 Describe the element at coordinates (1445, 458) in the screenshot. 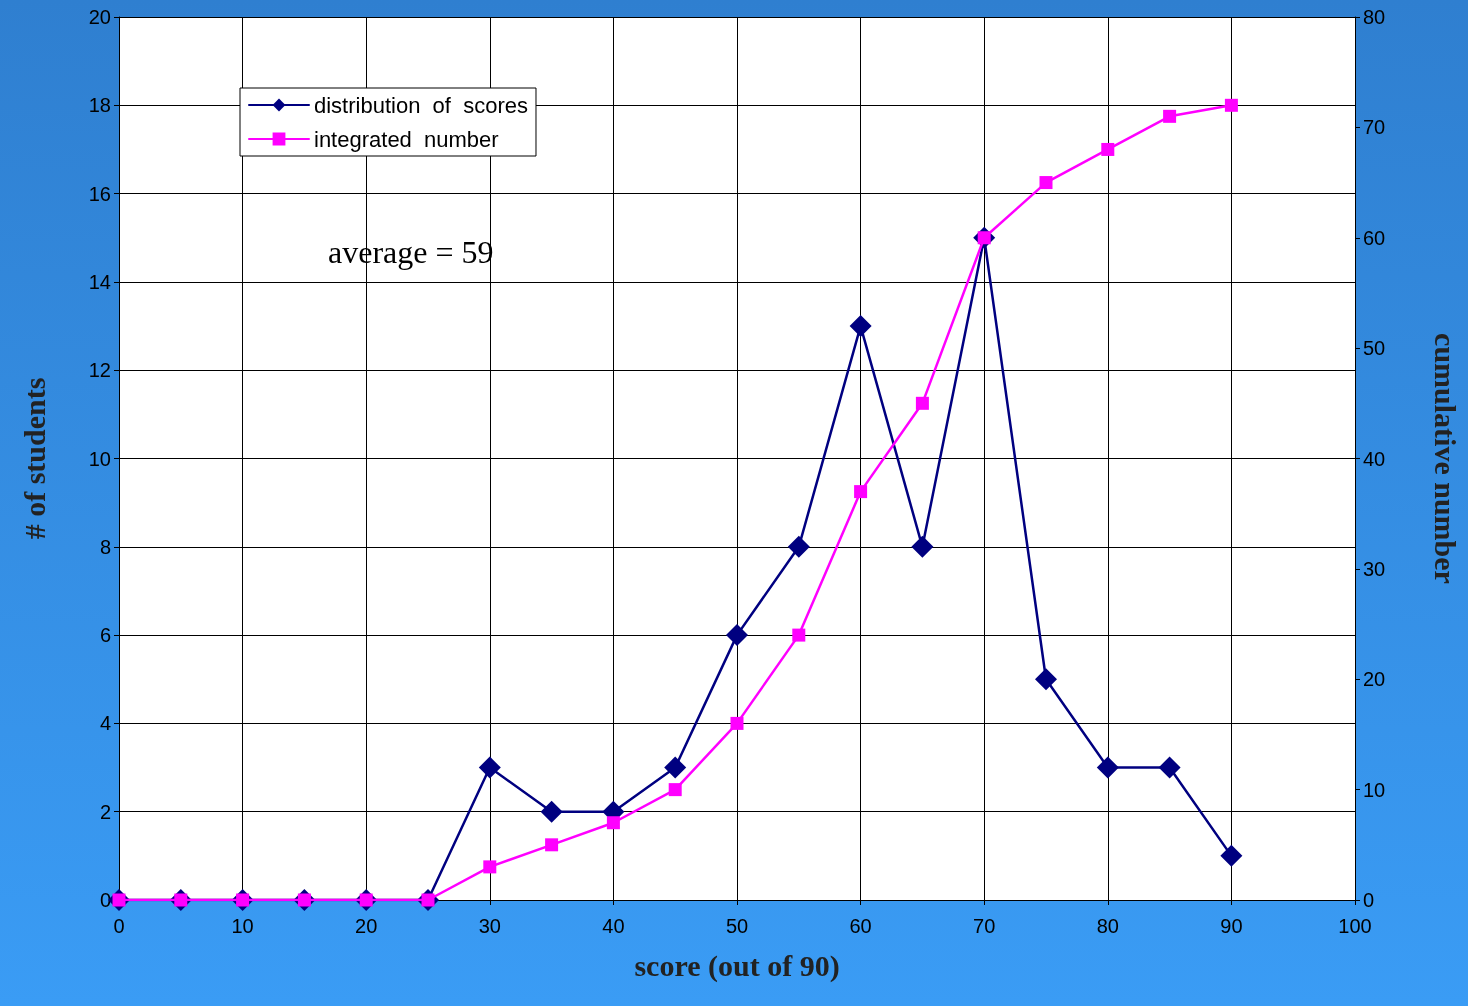

I see `y2-axis-title: cumulative number` at that location.